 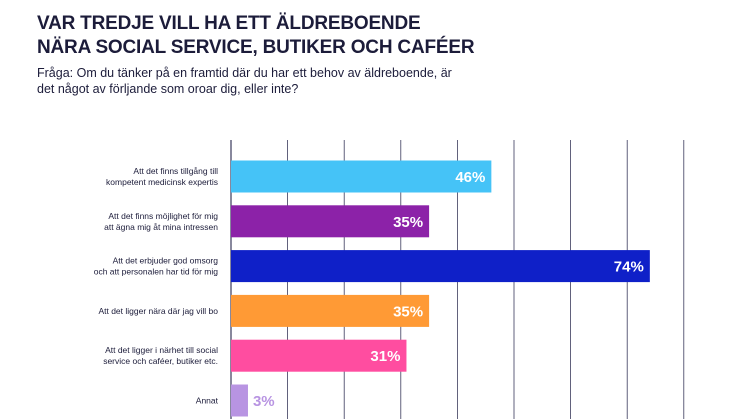 What do you see at coordinates (162, 182) in the screenshot?
I see `category-label-line: kompetent medicinsk expertis` at bounding box center [162, 182].